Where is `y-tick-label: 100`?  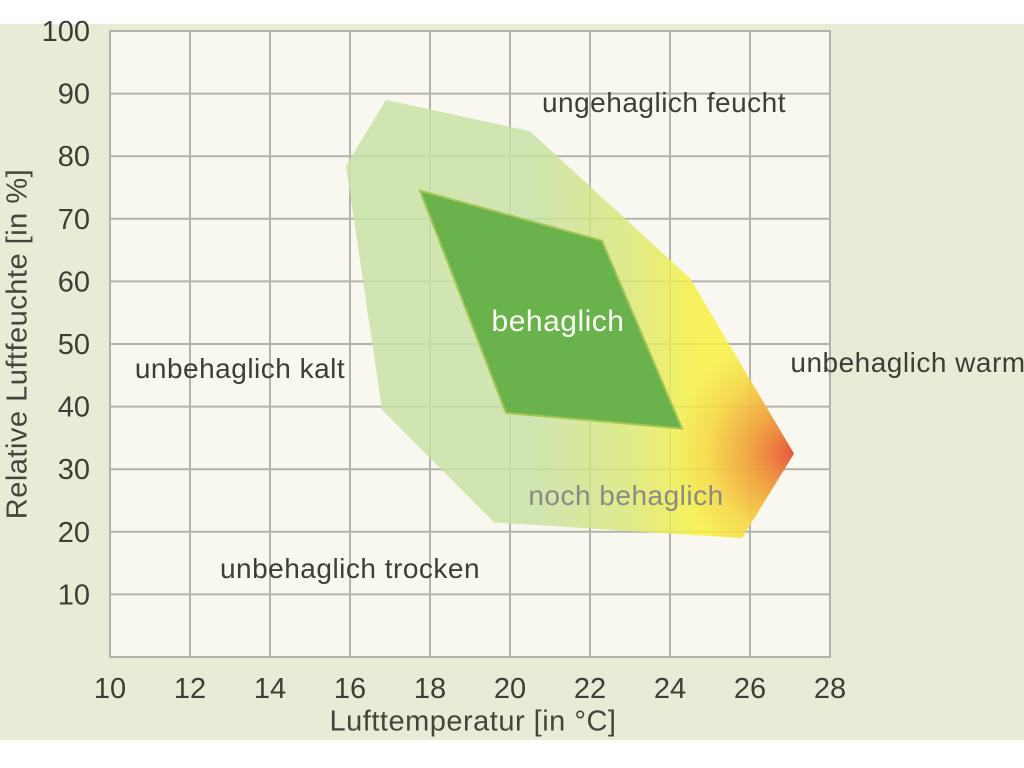 y-tick-label: 100 is located at coordinates (66, 32).